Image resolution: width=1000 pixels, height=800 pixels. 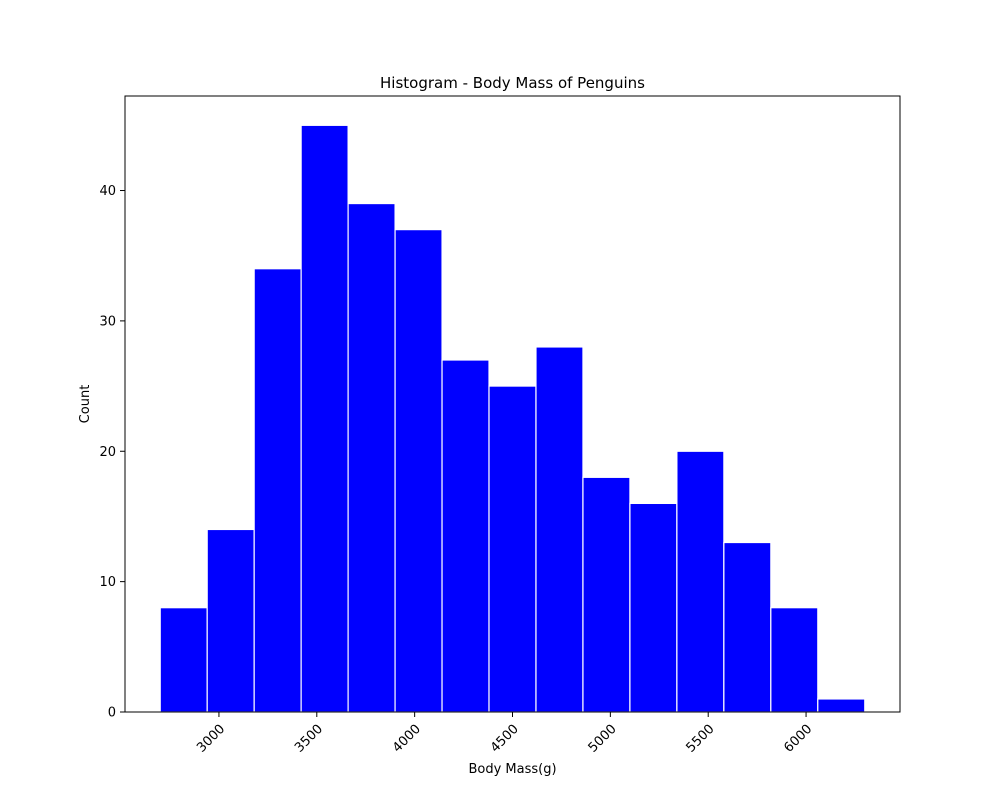 I want to click on y-axis-label: Count, so click(x=85, y=404).